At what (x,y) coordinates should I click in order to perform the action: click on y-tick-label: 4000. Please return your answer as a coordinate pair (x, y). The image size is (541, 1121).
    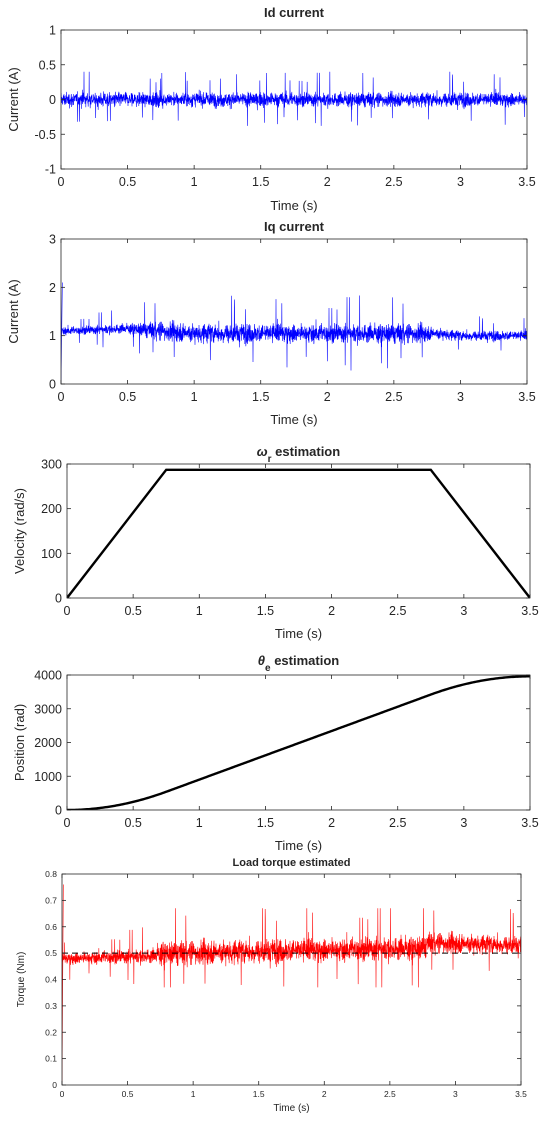
    Looking at the image, I should click on (48, 676).